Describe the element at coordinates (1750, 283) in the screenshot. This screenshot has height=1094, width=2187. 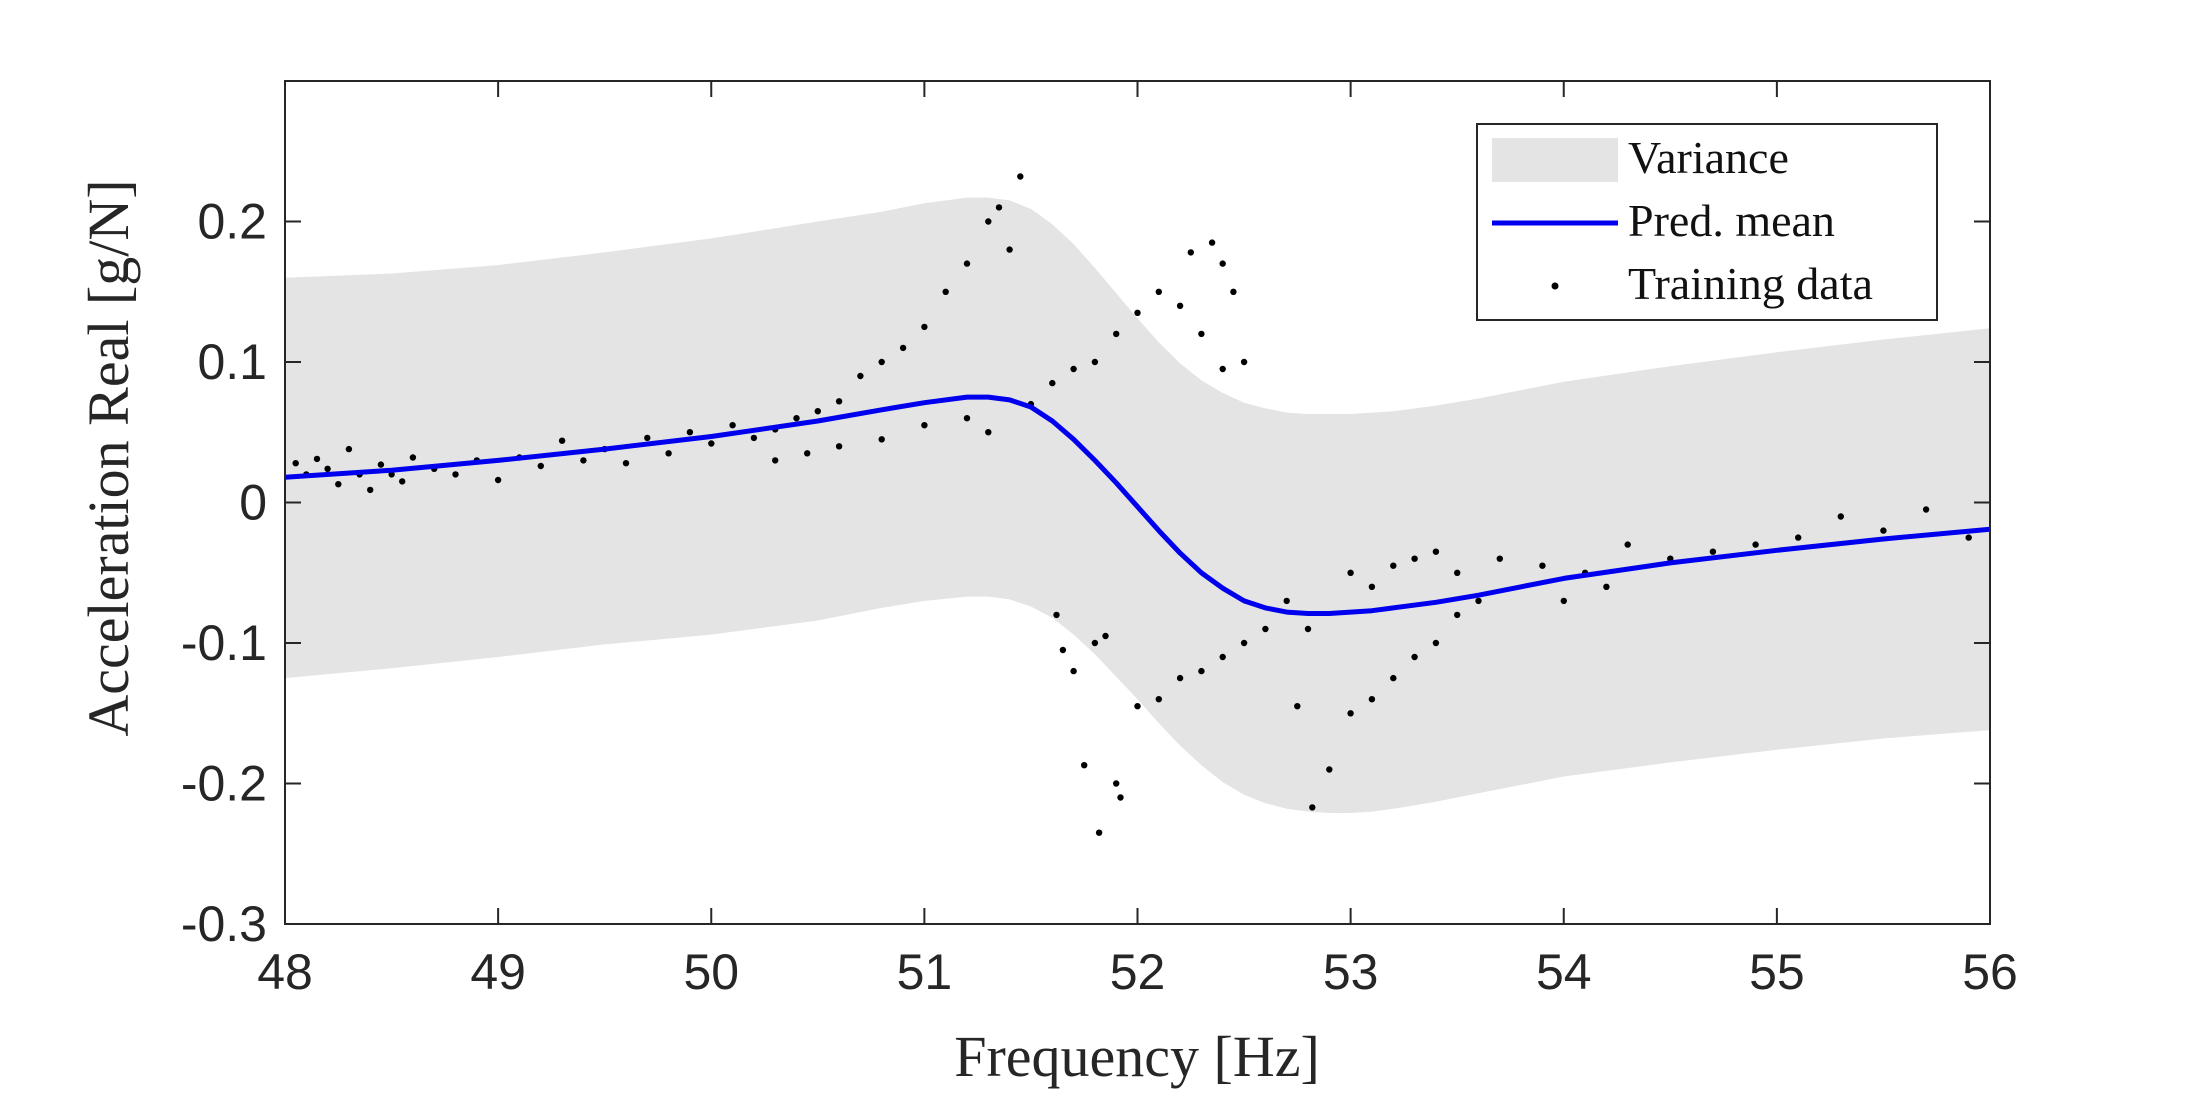
I see `legend-label-training-data: Training data` at that location.